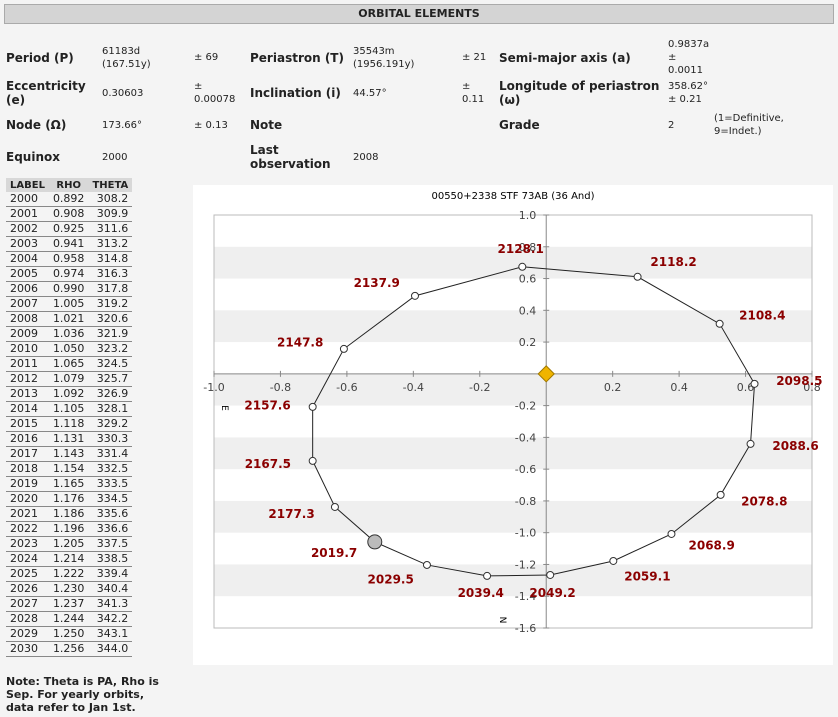 This screenshot has width=838, height=717. What do you see at coordinates (69, 544) in the screenshot?
I see `table-row: 2023 1.205 337.5` at bounding box center [69, 544].